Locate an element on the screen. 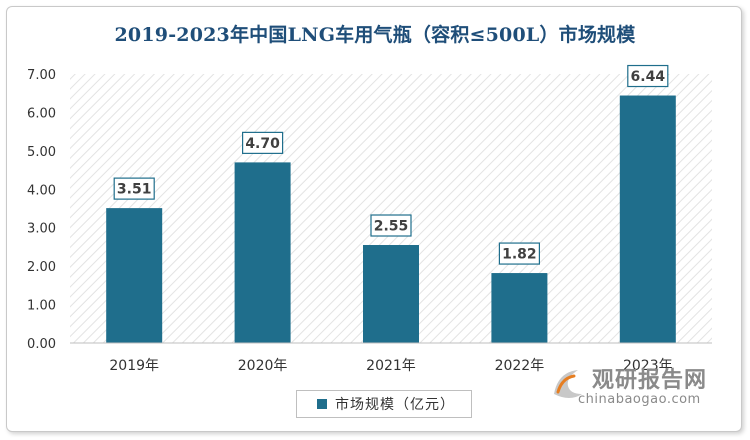 The width and height of the screenshot is (750, 440). legend-label: 市场规模（亿元） is located at coordinates (395, 405).